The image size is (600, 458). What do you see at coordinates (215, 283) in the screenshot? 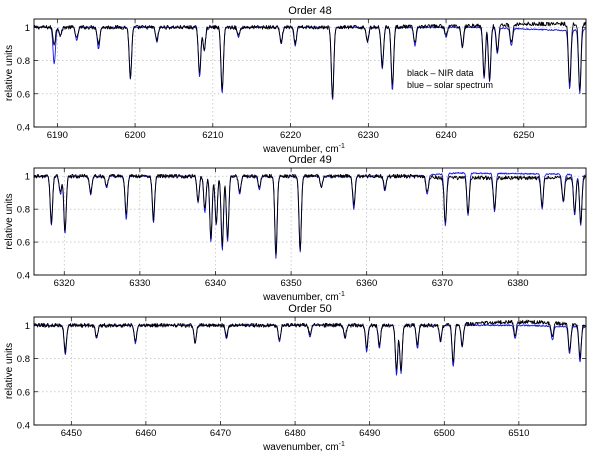
I see `x-tick-label: 6340` at bounding box center [215, 283].